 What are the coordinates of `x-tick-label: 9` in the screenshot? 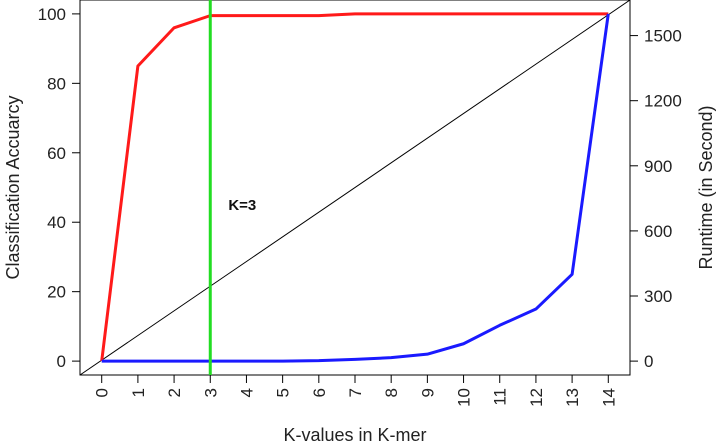 It's located at (427, 392).